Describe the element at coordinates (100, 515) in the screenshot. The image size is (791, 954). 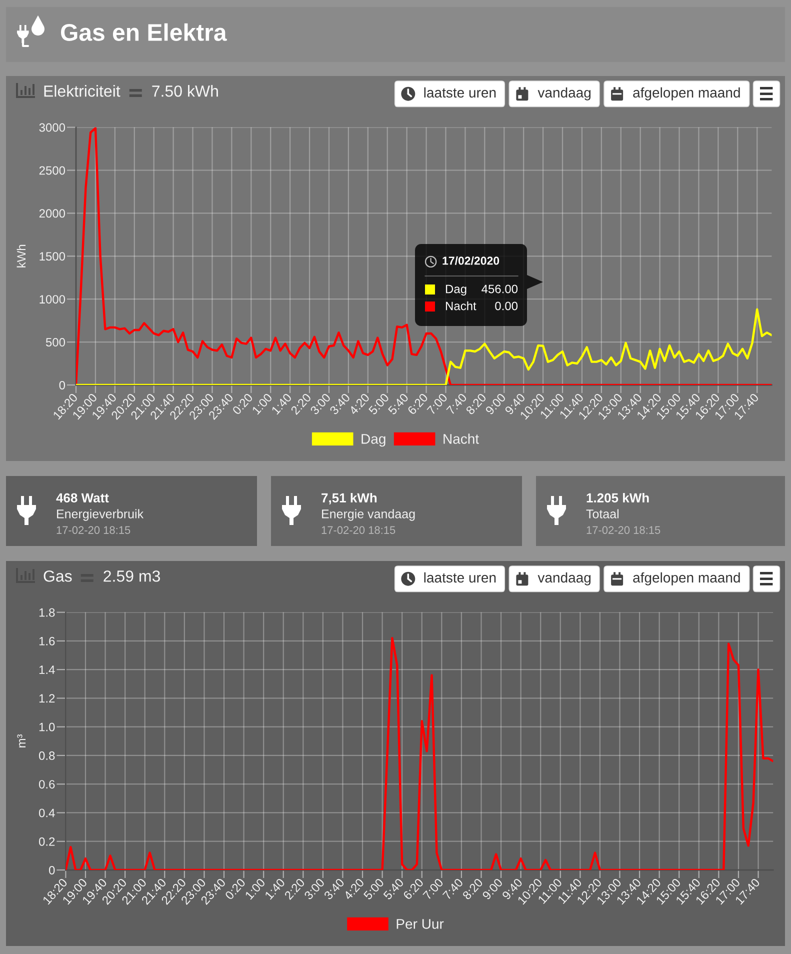
I see `text: Energieverbruik` at that location.